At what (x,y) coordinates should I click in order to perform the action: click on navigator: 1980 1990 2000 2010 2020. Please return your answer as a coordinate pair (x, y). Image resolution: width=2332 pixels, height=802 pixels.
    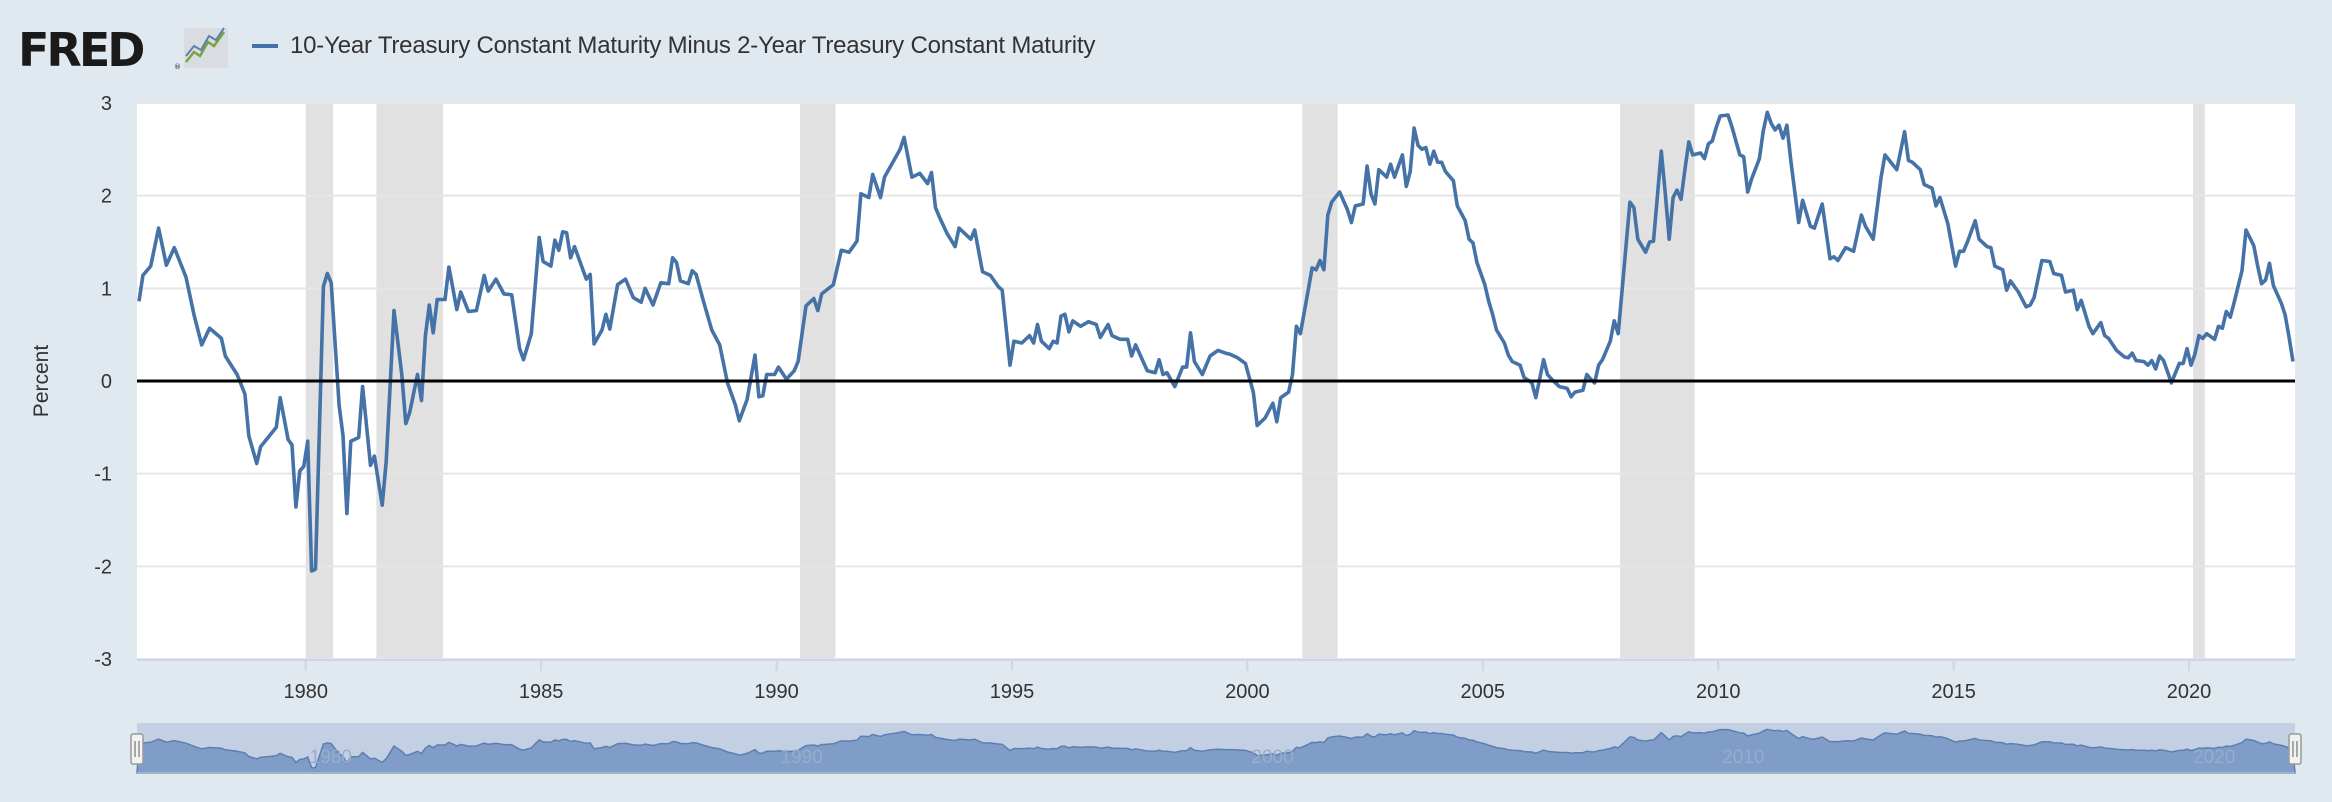
    Looking at the image, I should click on (1216, 748).